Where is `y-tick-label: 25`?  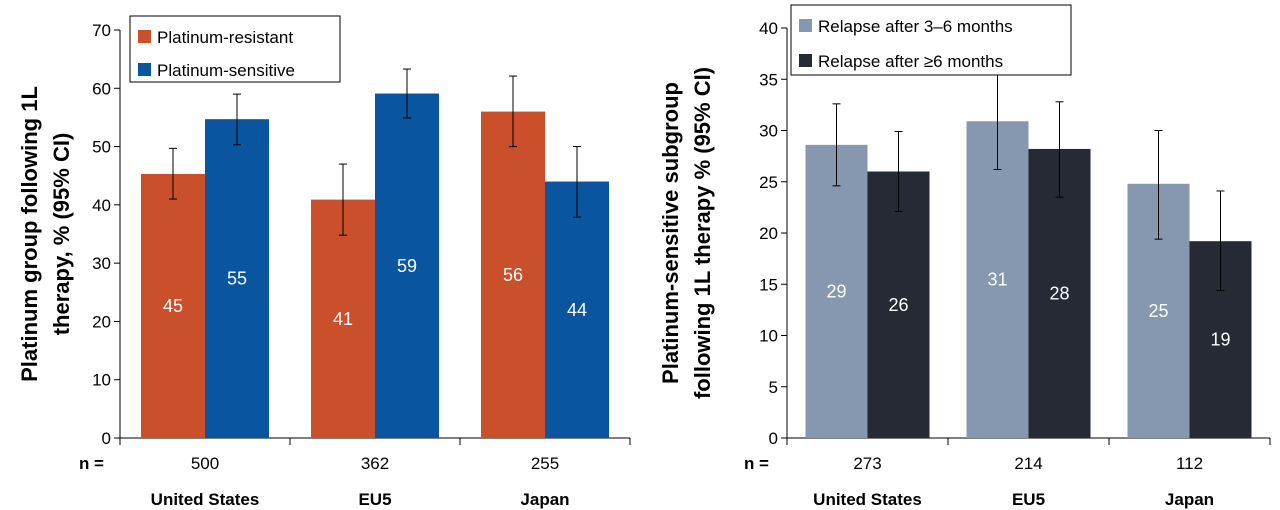 y-tick-label: 25 is located at coordinates (768, 182).